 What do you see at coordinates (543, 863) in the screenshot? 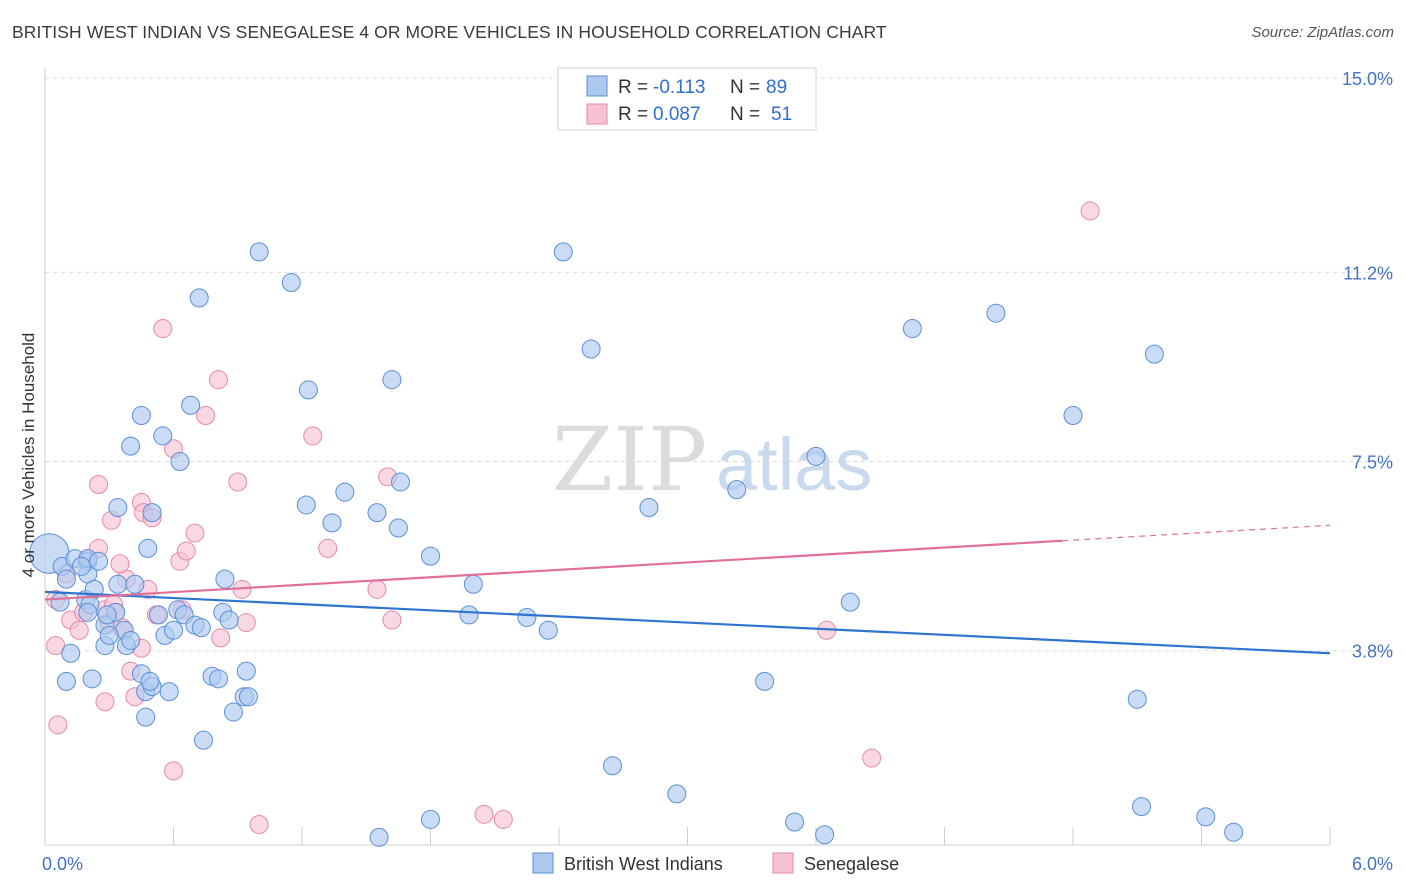
I see `bottom-legend-swatch-blue` at bounding box center [543, 863].